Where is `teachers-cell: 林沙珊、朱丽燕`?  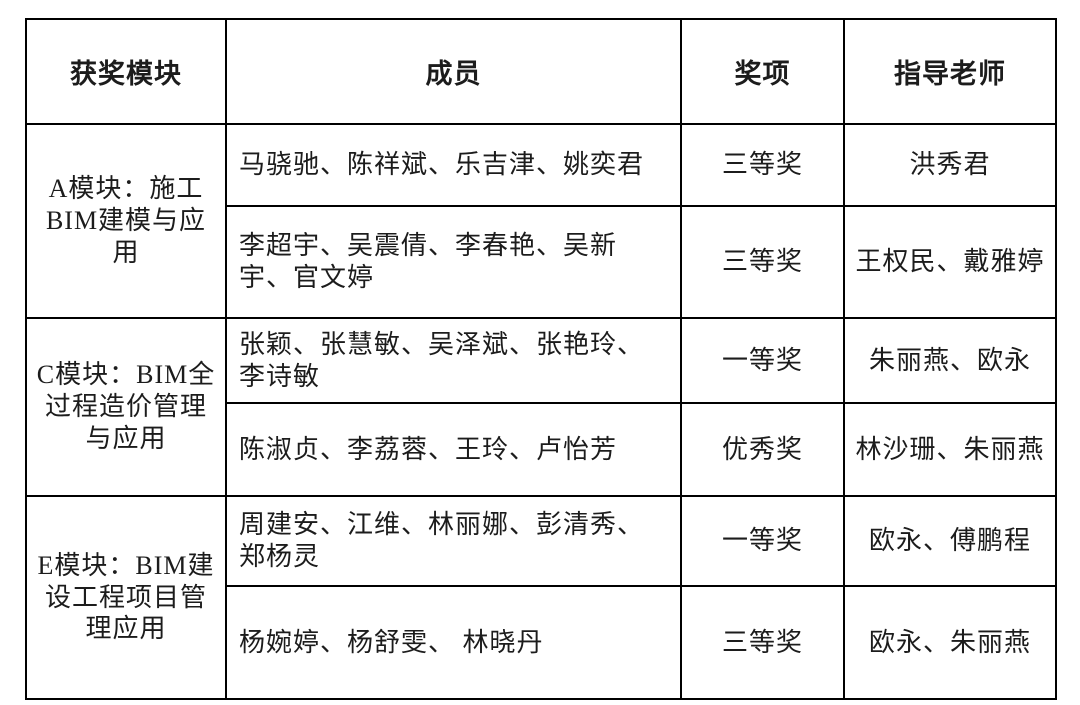 teachers-cell: 林沙珊、朱丽燕 is located at coordinates (950, 449).